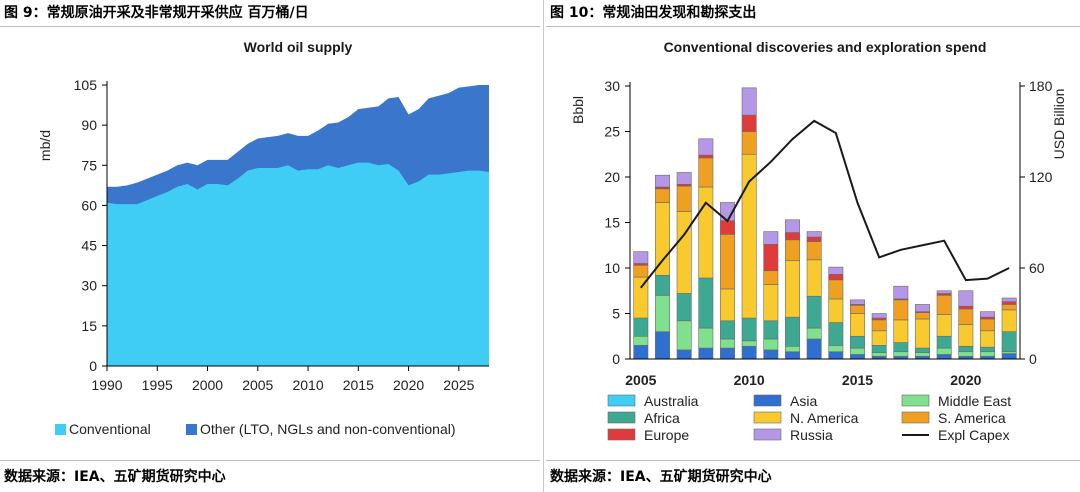  I want to click on legend-swatch-n-america, so click(767, 417).